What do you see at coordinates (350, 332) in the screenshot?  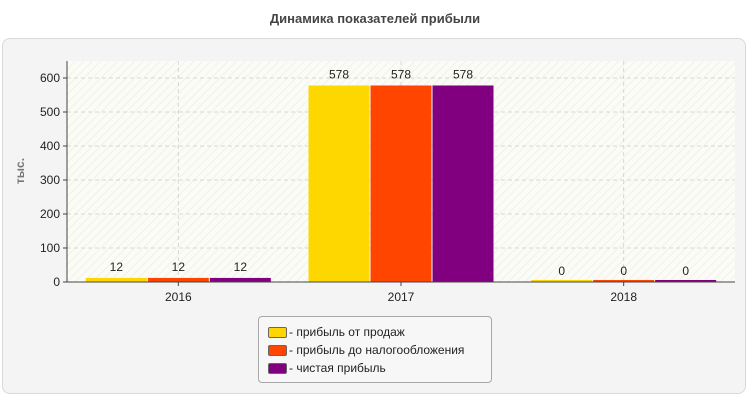 I see `legend-label: прибыль от продаж` at bounding box center [350, 332].